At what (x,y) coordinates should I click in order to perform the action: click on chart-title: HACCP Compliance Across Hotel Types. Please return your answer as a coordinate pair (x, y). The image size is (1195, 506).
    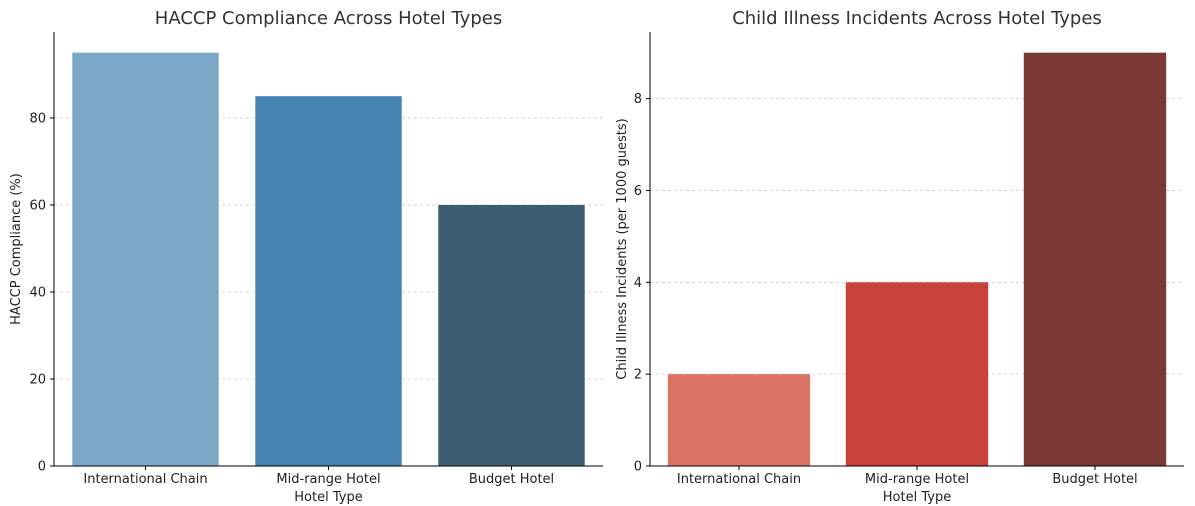
    Looking at the image, I should click on (328, 18).